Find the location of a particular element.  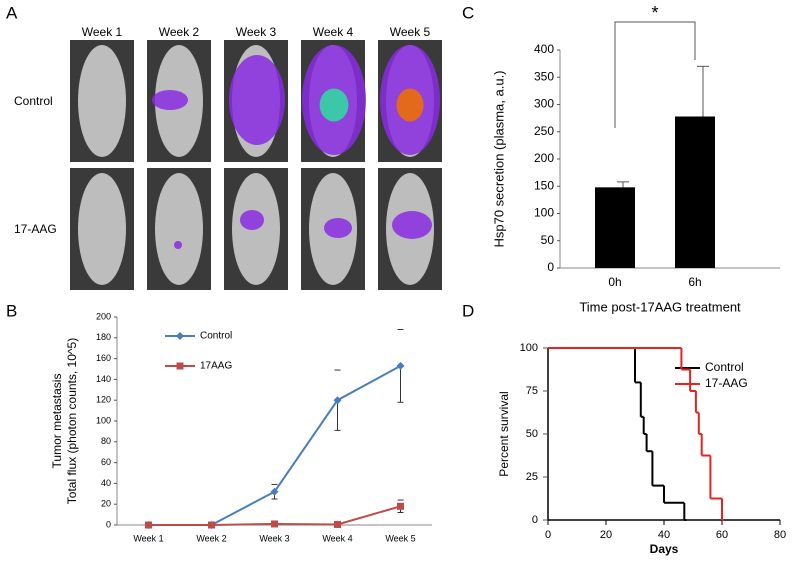

column-label: Week 1 is located at coordinates (102, 32).